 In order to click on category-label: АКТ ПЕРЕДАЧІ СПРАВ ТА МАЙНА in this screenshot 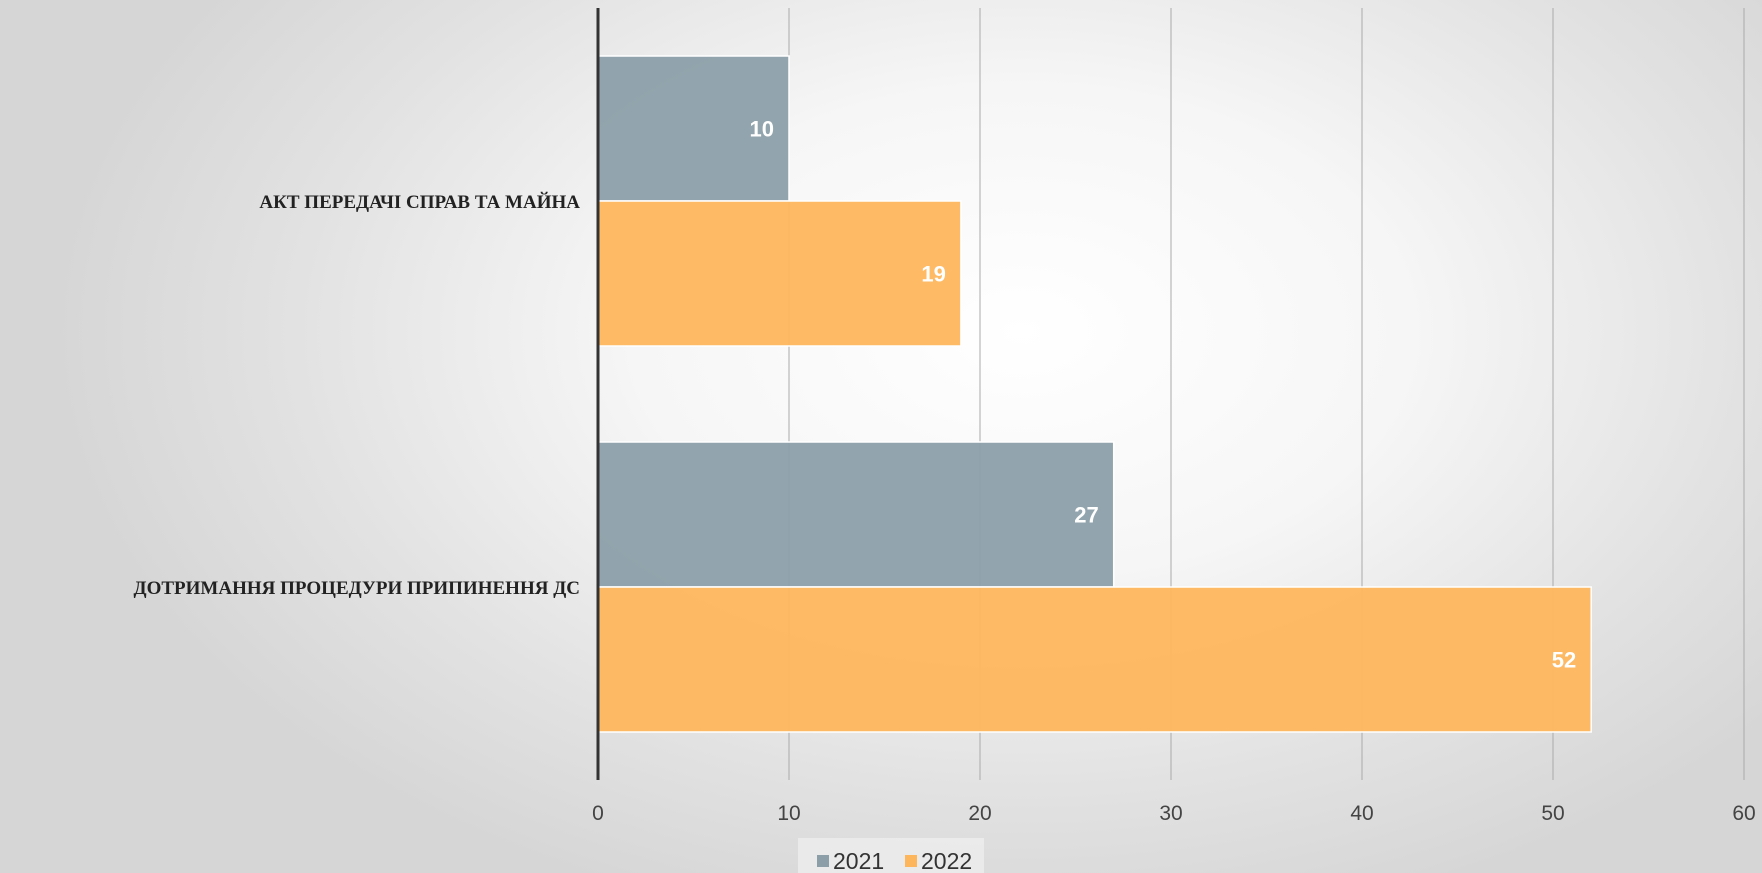, I will do `click(419, 202)`.